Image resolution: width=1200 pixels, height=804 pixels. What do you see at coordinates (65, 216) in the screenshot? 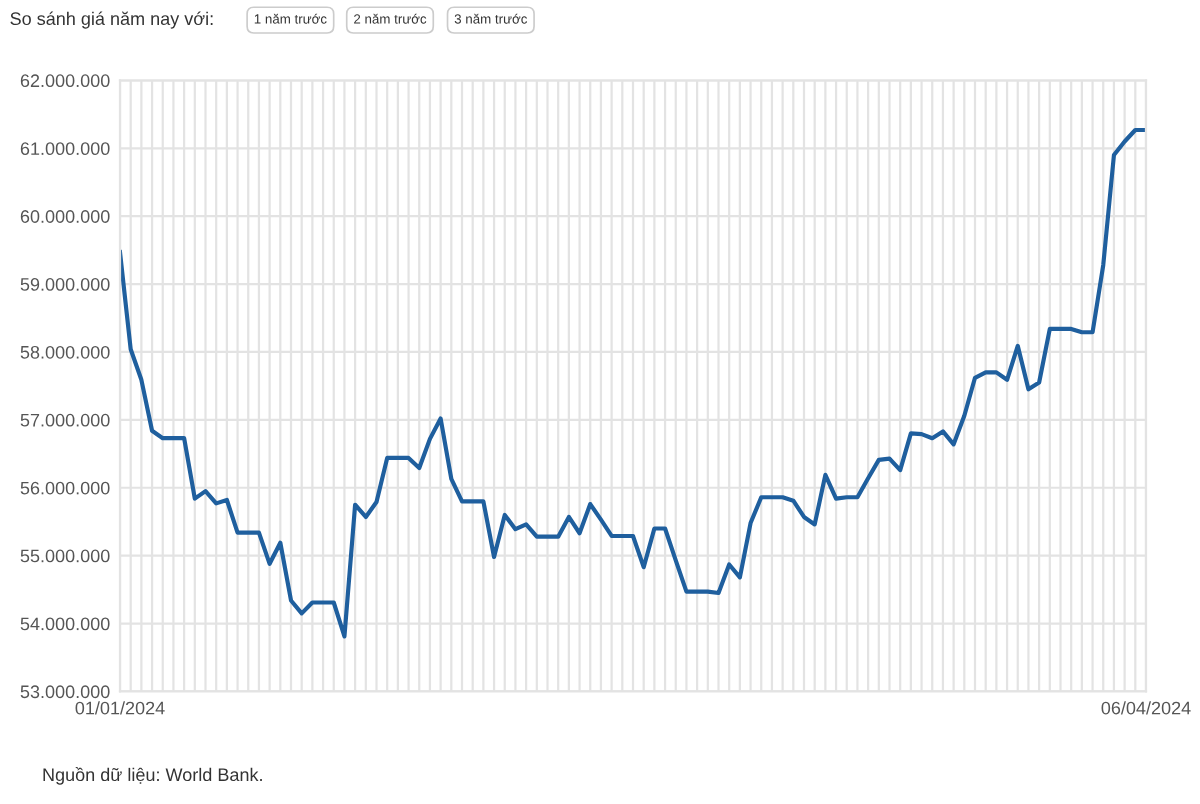
I see `y-tick-label: 60.000.000` at bounding box center [65, 216].